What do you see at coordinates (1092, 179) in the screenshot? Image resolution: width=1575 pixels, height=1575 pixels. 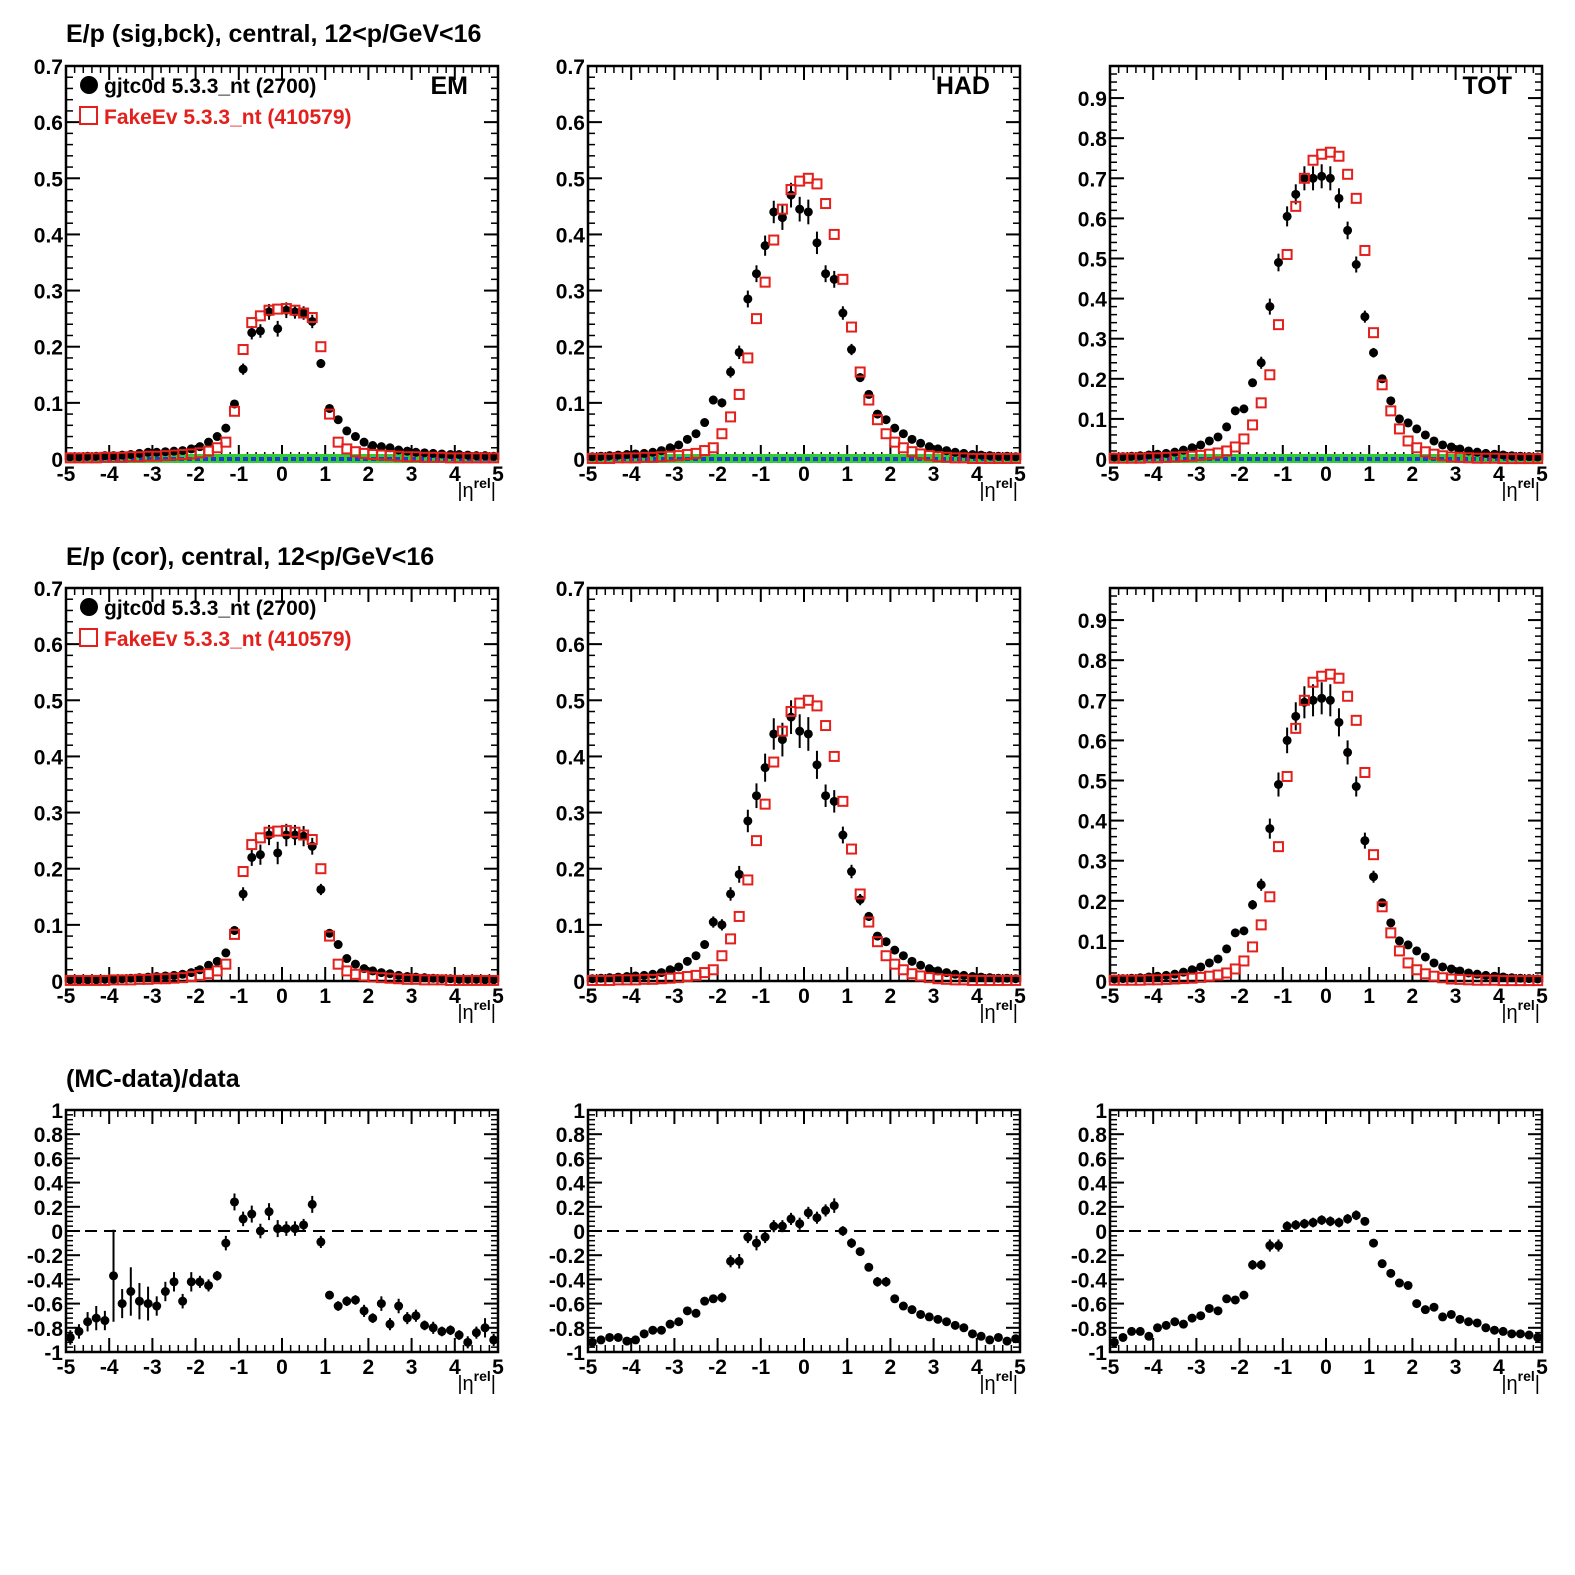 I see `y-tick-label: 0.7` at bounding box center [1092, 179].